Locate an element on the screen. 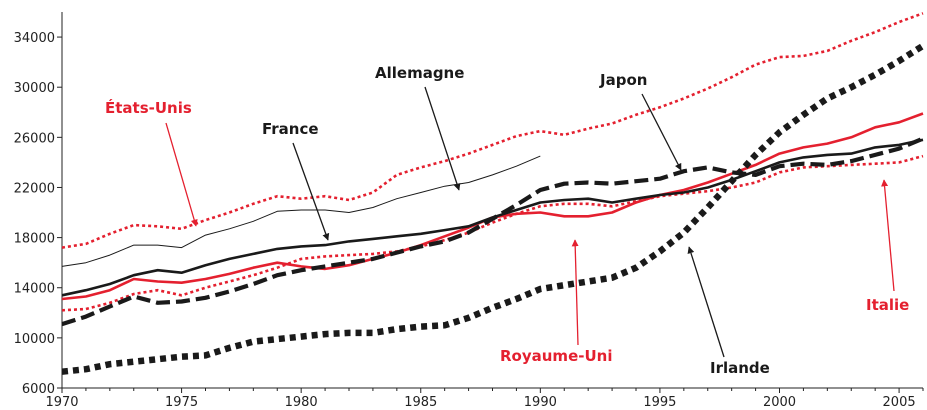 This screenshot has height=410, width=927. x-tick-label: 1995 is located at coordinates (659, 402).